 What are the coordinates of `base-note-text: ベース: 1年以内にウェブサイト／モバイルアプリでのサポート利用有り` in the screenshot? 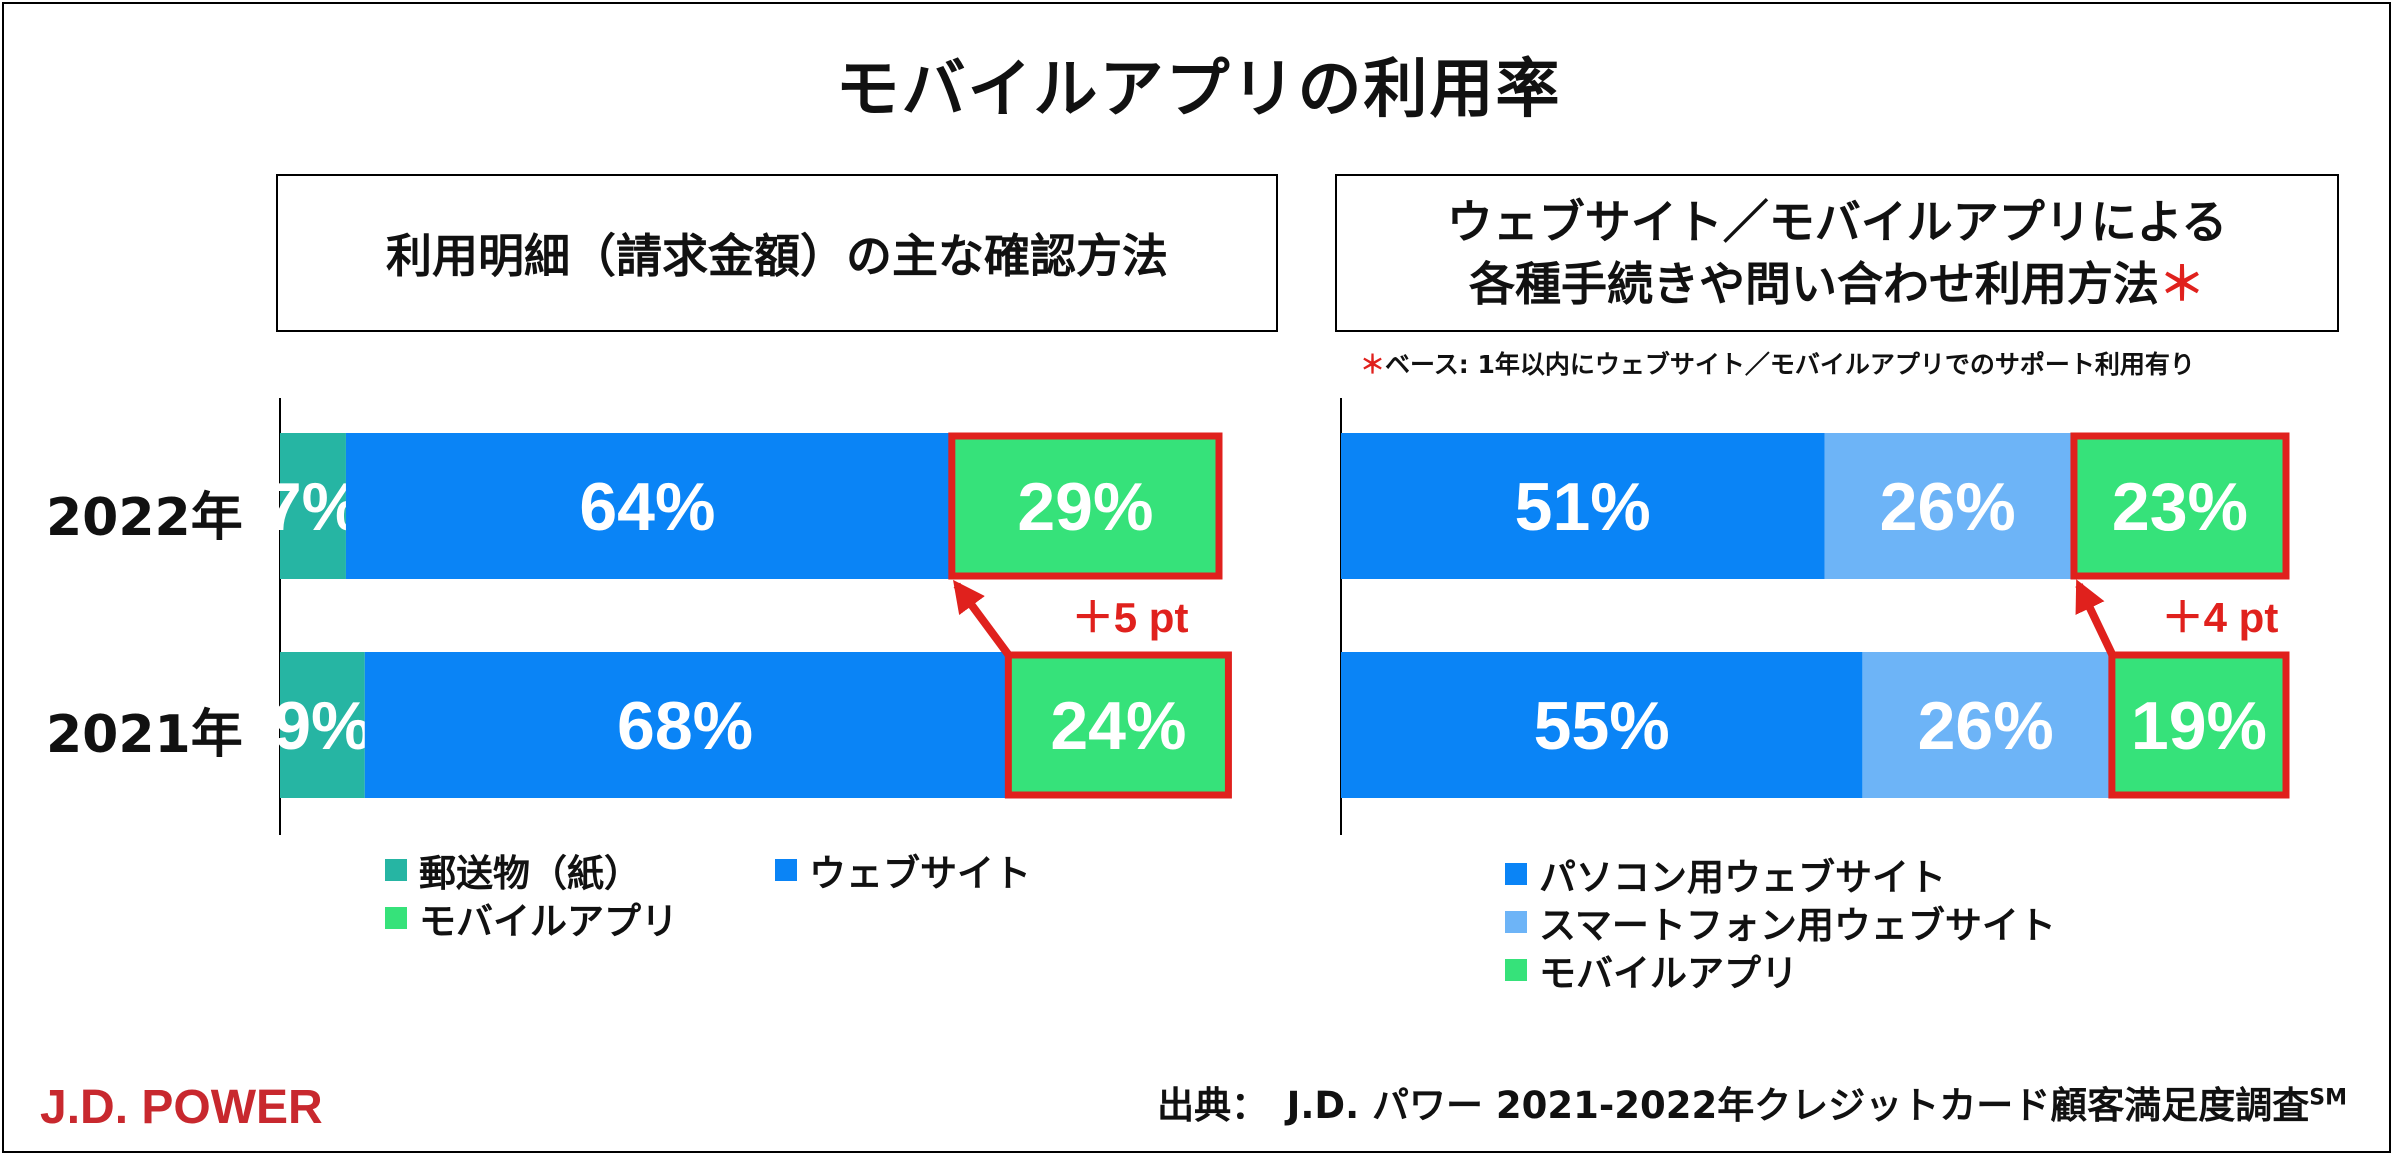 It's located at (1790, 364).